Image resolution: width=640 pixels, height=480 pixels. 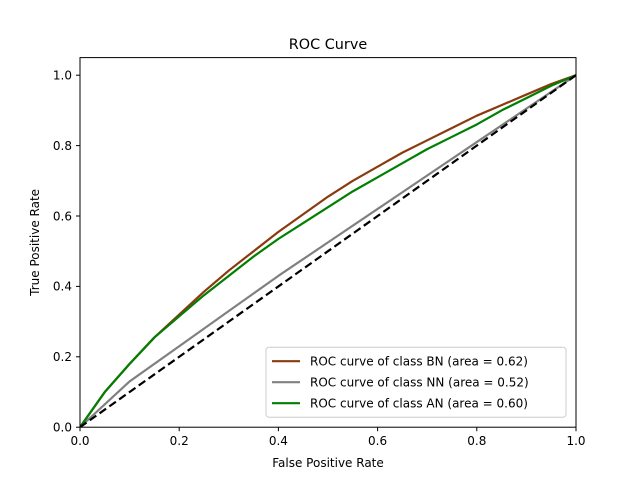 I want to click on x-tick-label: 1.0, so click(x=575, y=441).